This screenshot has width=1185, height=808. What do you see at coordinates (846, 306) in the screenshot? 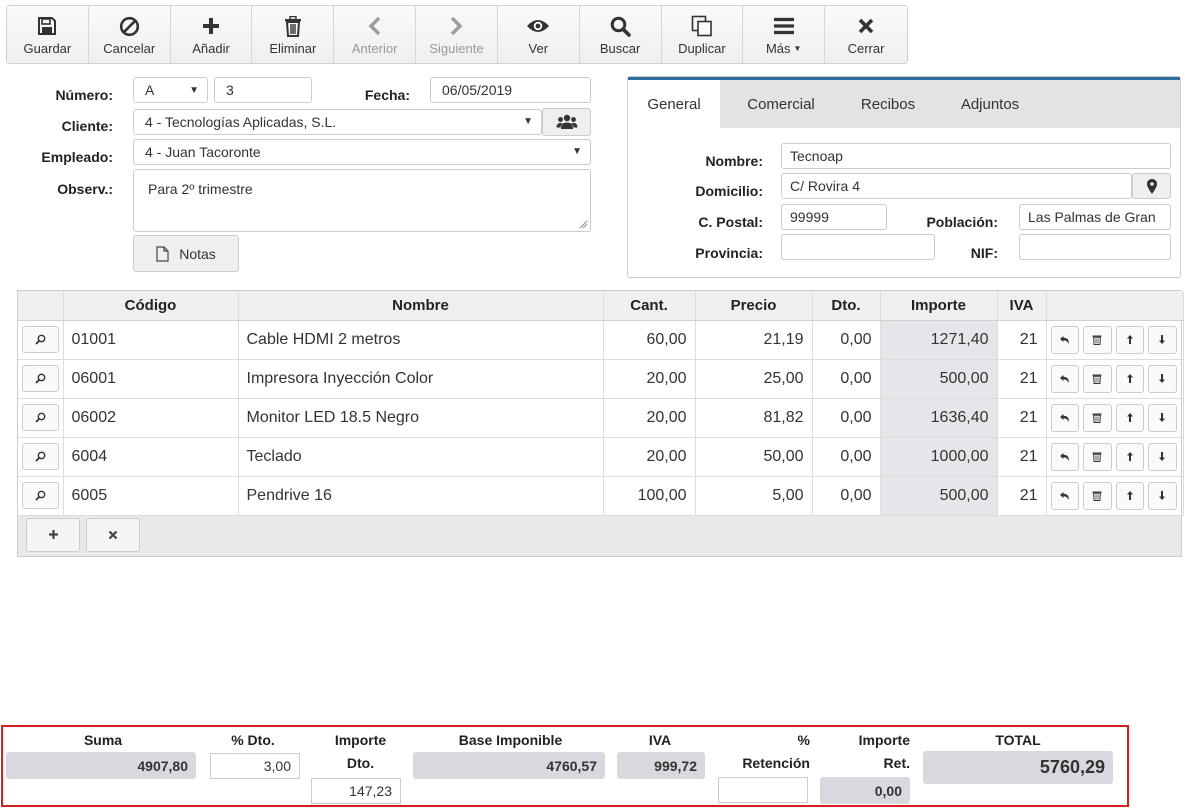
I see `col-header-dto: Dto.` at bounding box center [846, 306].